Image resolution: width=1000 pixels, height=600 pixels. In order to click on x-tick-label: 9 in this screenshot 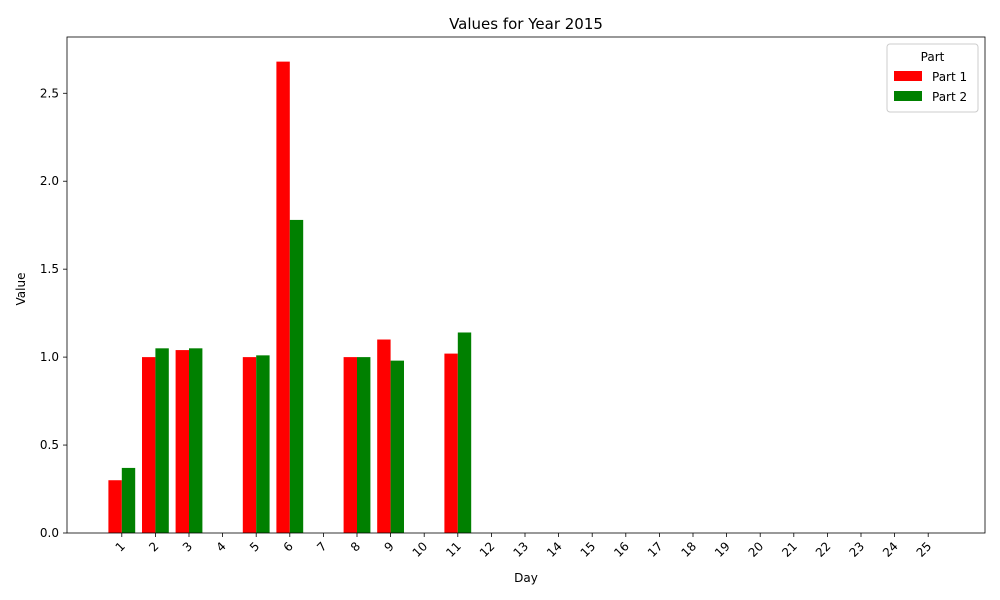, I will do `click(388, 546)`.